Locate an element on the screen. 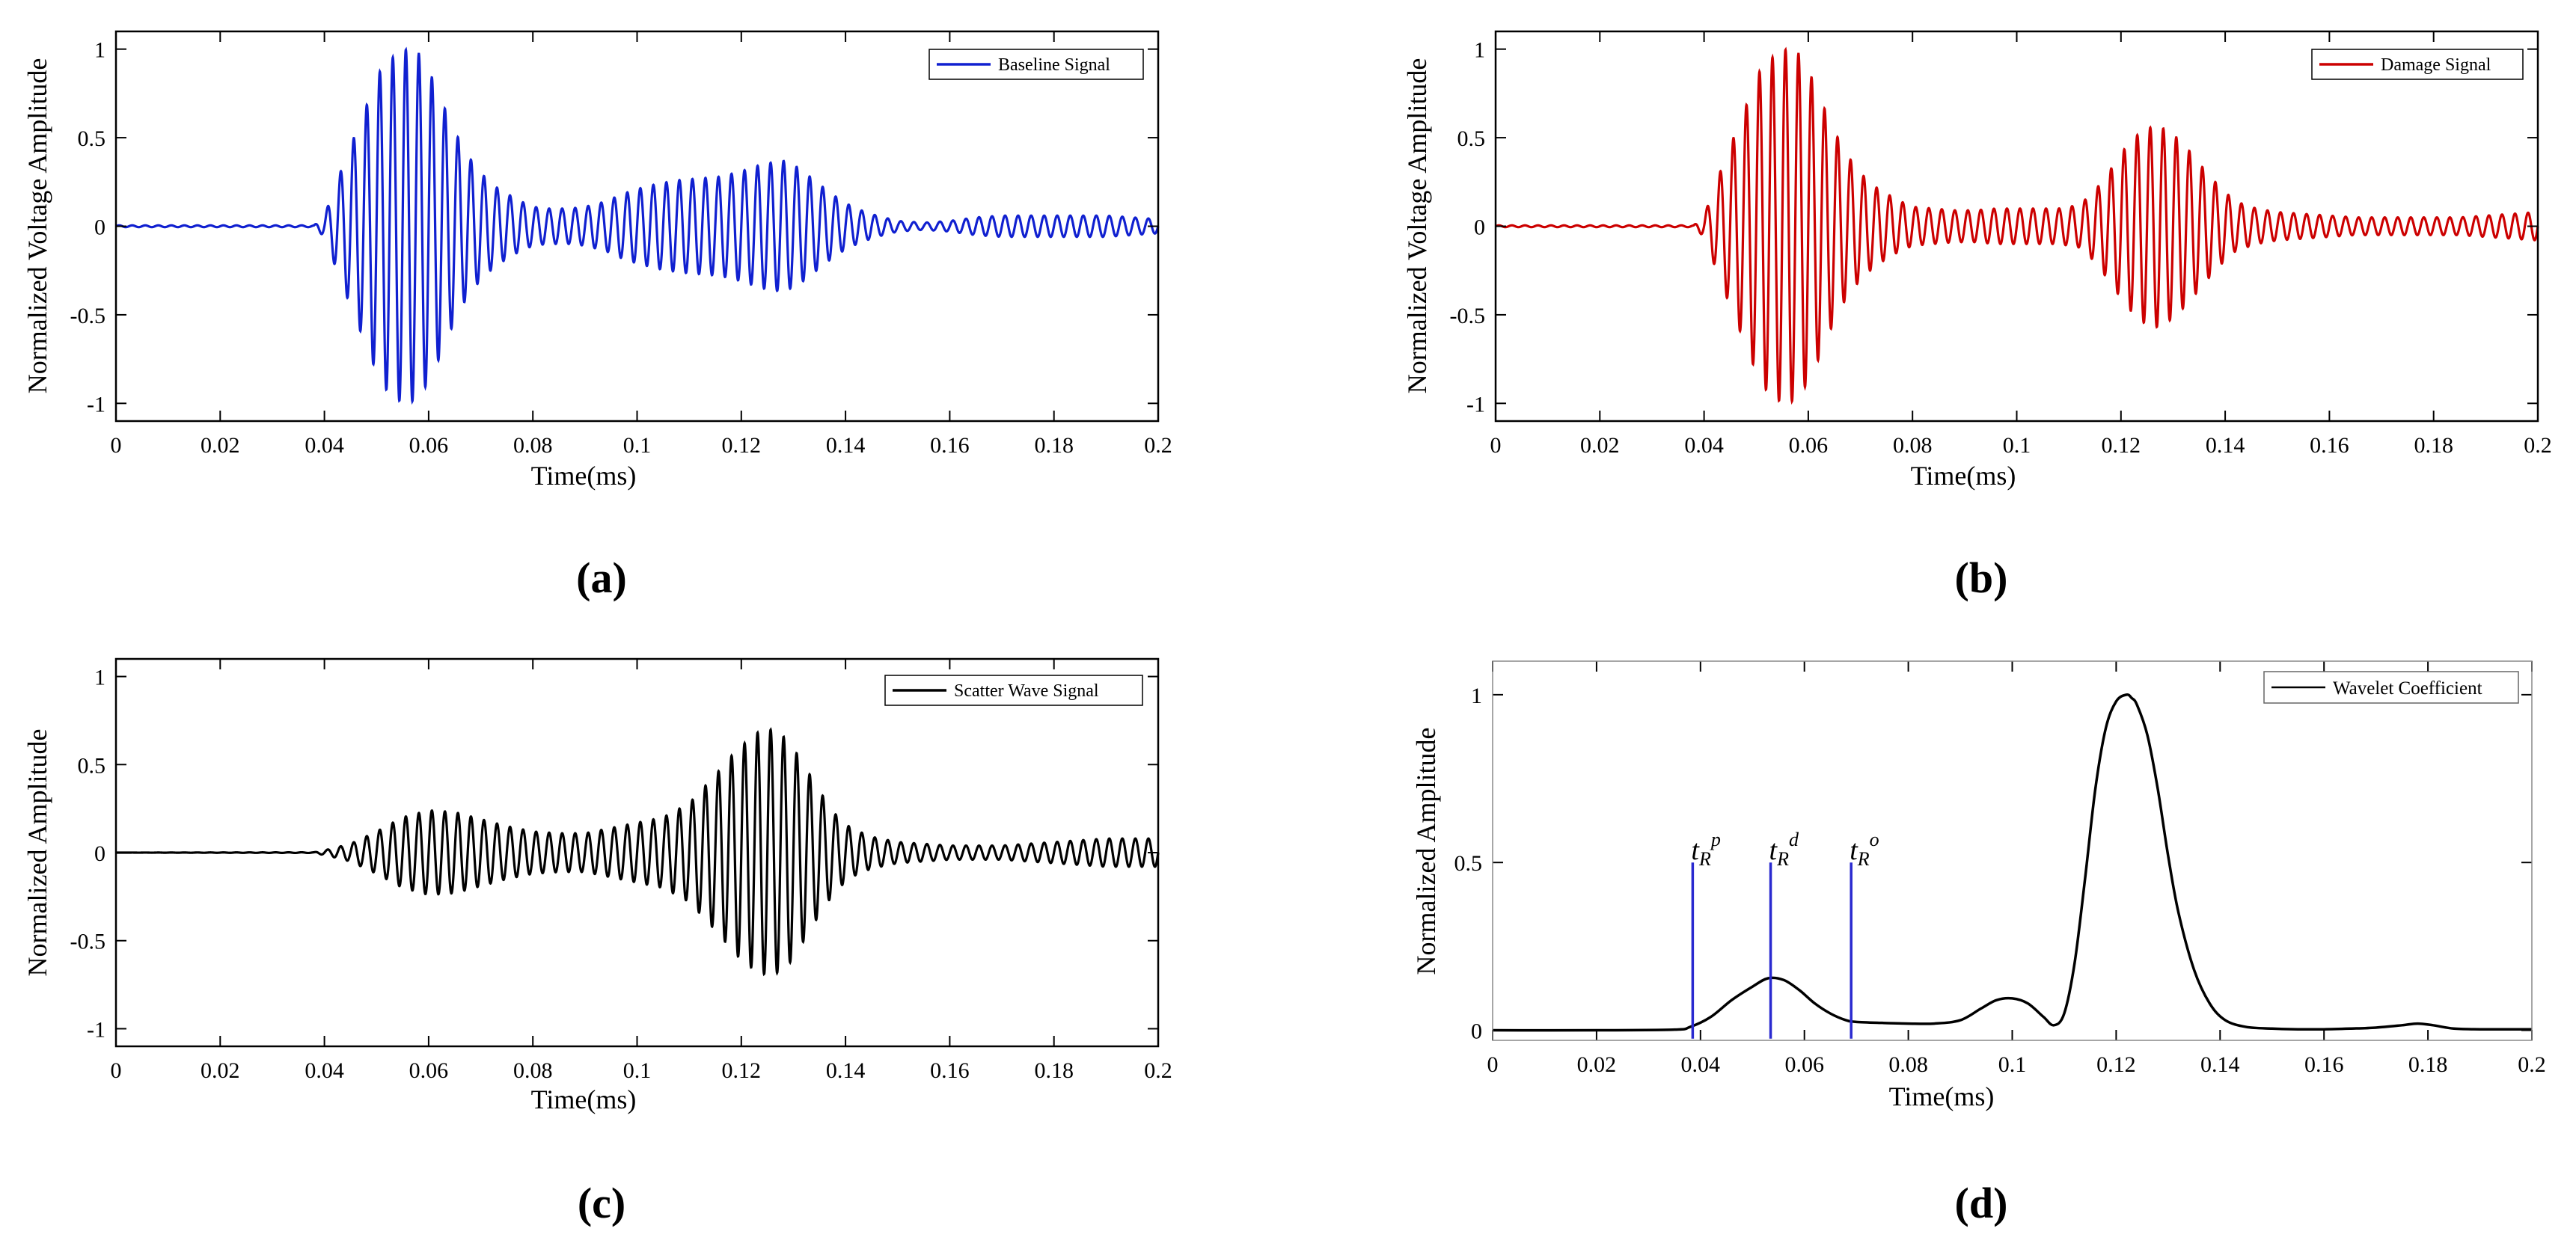 The height and width of the screenshot is (1255, 2576). panel-d-legend-label: Wavelet Coefficient is located at coordinates (2407, 688).